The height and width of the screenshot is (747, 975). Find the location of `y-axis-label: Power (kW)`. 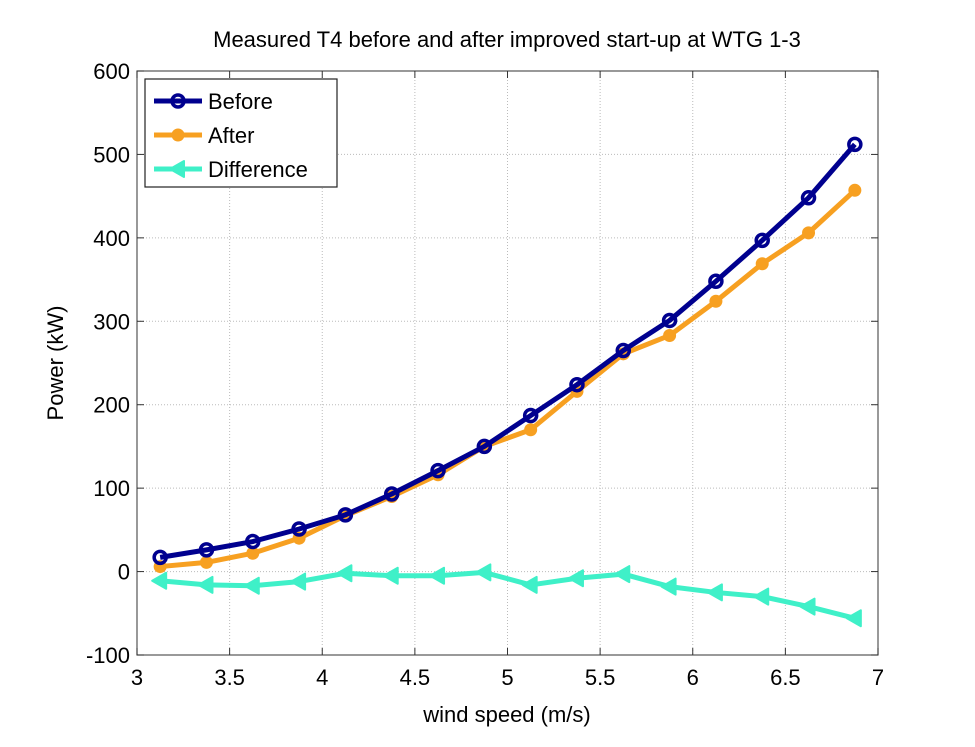

y-axis-label: Power (kW) is located at coordinates (55, 363).